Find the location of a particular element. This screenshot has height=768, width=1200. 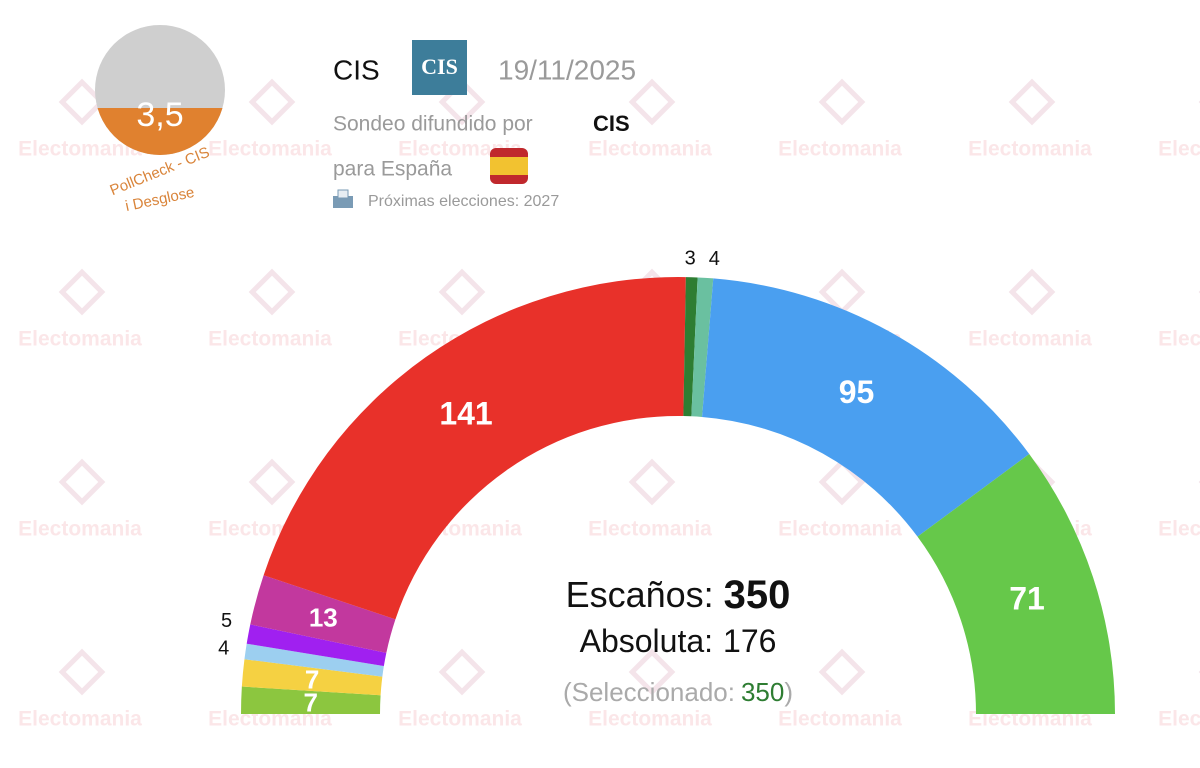

majority: 176 is located at coordinates (749, 641).